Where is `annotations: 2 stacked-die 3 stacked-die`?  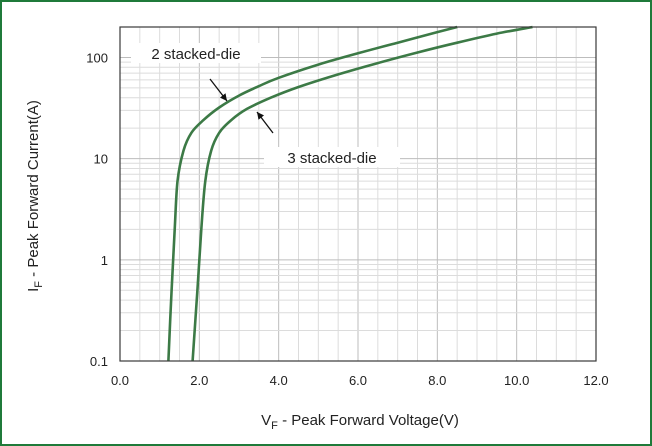 annotations: 2 stacked-die 3 stacked-die is located at coordinates (265, 105).